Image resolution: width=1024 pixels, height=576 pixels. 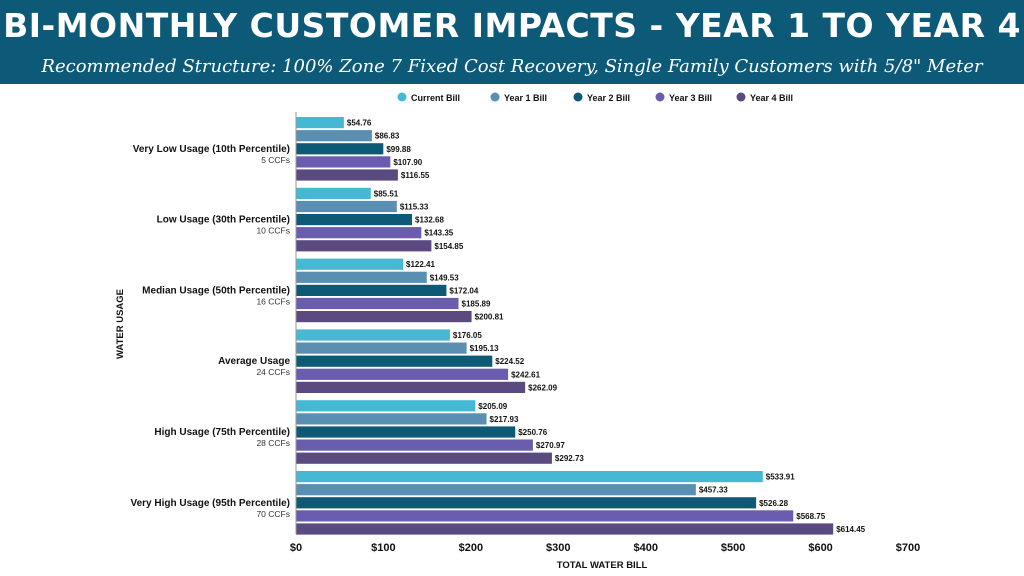 What do you see at coordinates (569, 458) in the screenshot?
I see `data-label: $292.73` at bounding box center [569, 458].